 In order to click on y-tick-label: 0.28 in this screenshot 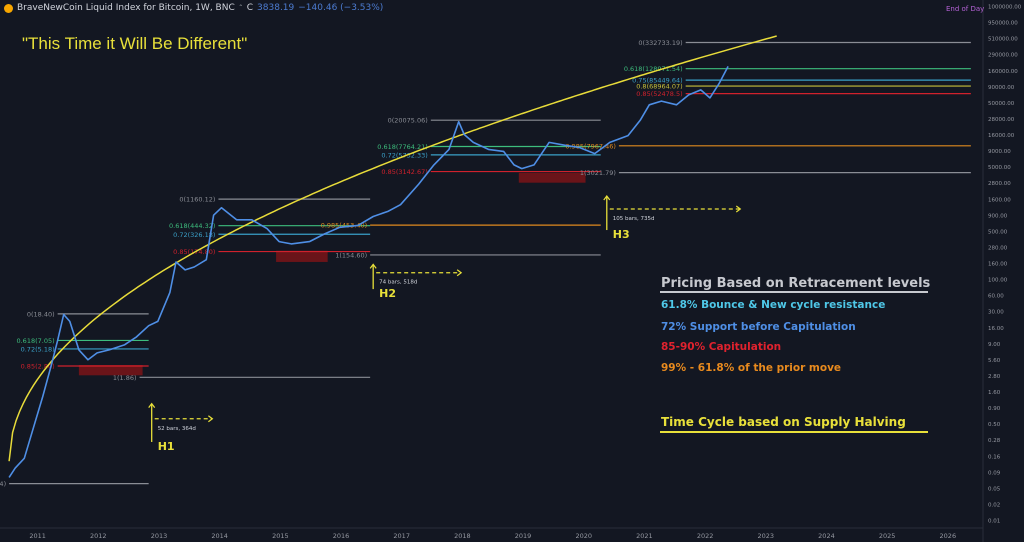, I will do `click(994, 441)`.